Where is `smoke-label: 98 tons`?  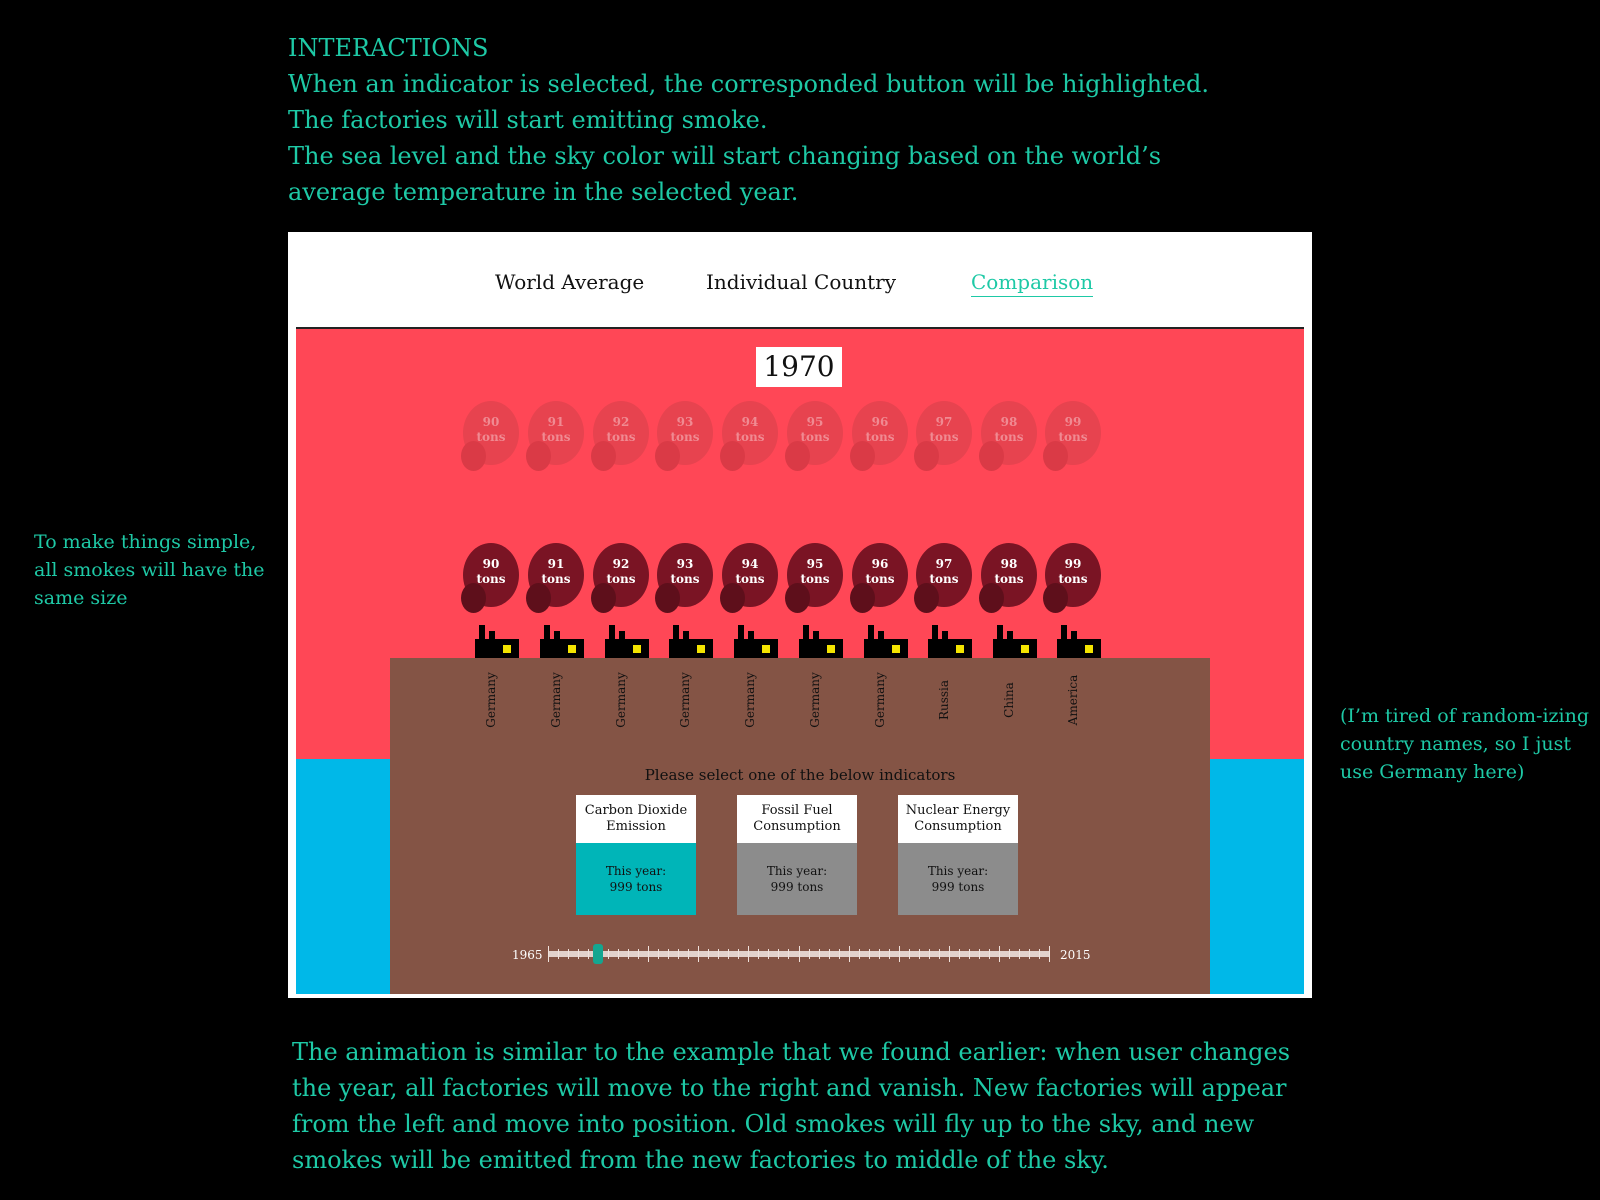 smoke-label: 98 tons is located at coordinates (1009, 572).